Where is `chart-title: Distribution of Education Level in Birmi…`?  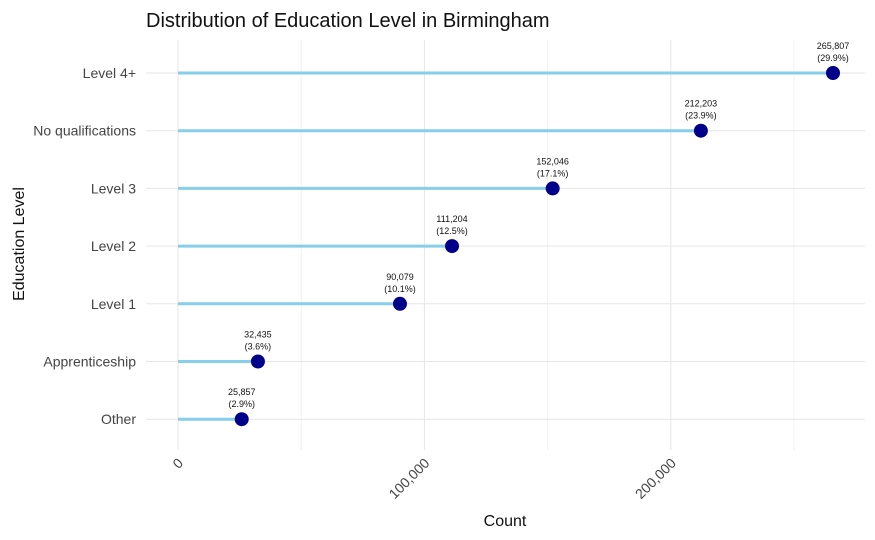
chart-title: Distribution of Education Level in Birmi… is located at coordinates (348, 21).